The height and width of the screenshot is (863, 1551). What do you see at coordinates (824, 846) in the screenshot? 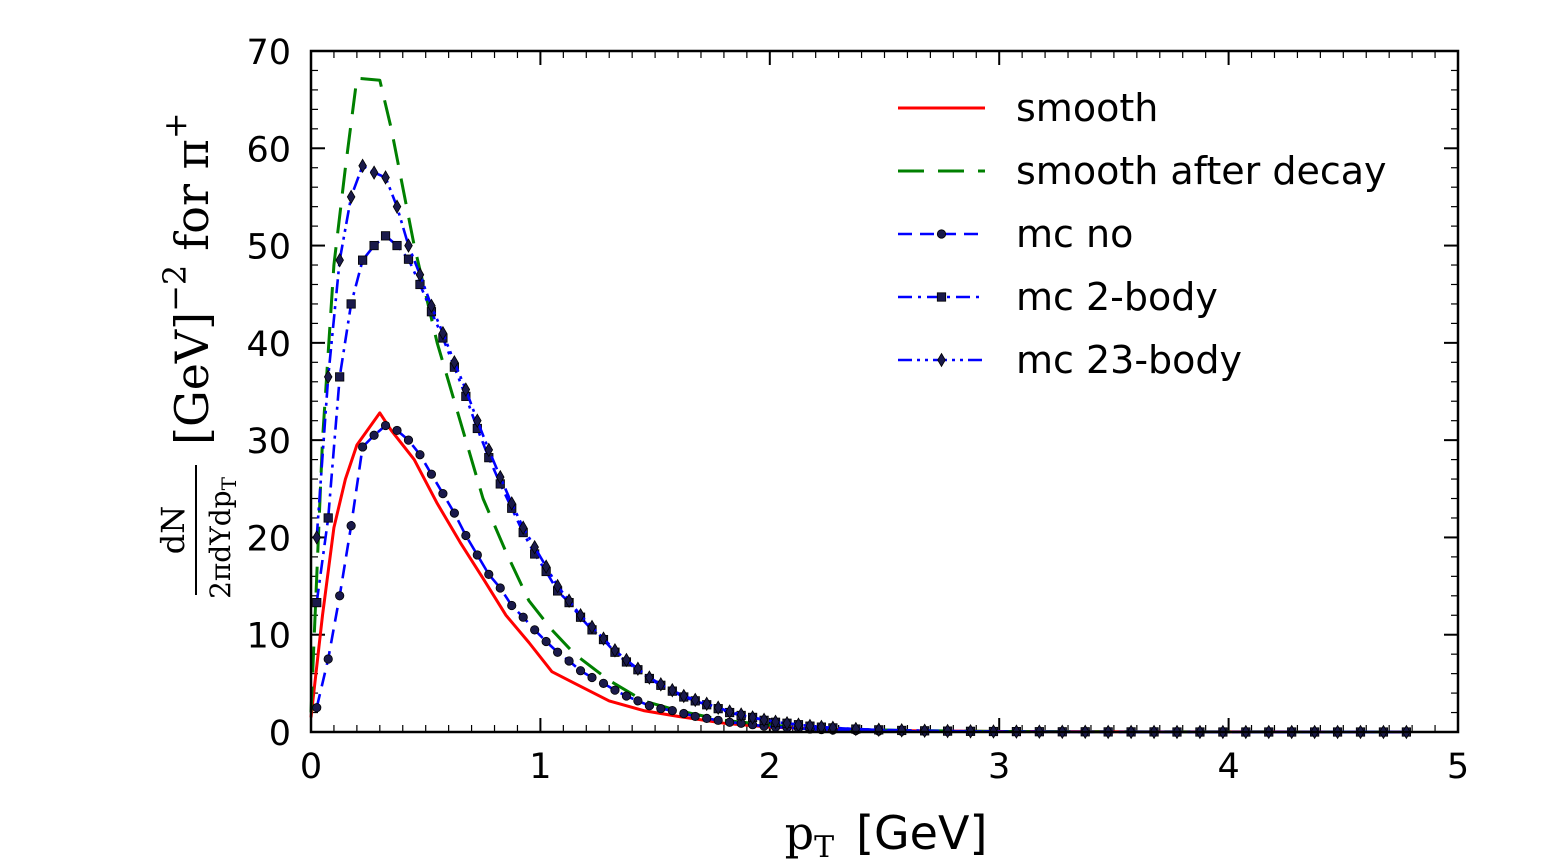
I see `x-axis-subscript: T` at bounding box center [824, 846].